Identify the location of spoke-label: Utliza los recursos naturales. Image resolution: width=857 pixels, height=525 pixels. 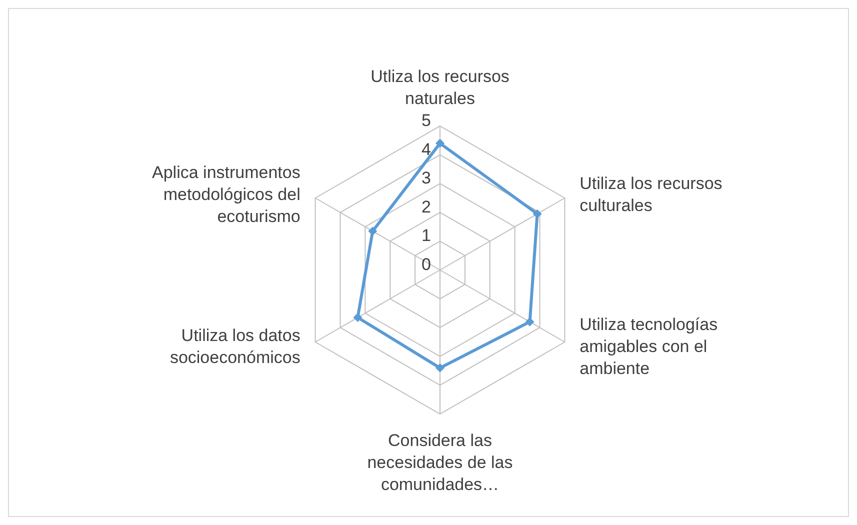
(440, 87).